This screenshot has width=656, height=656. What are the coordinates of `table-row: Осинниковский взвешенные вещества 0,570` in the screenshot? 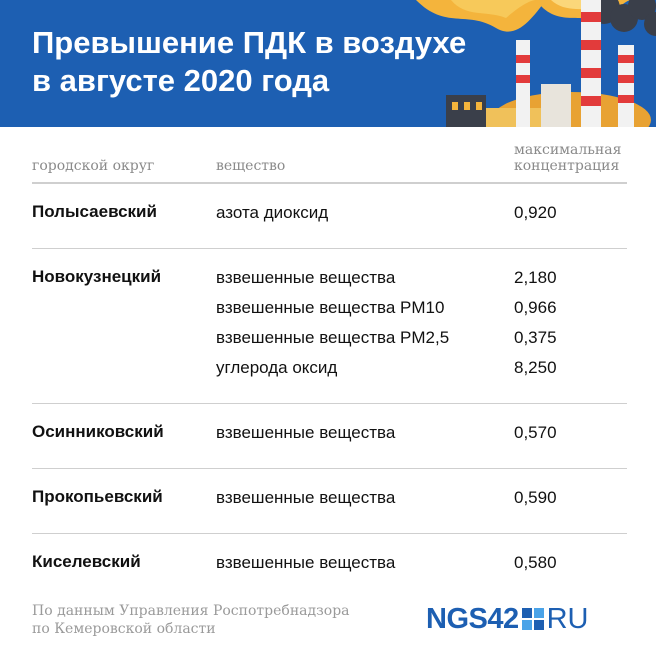 It's located at (329, 436).